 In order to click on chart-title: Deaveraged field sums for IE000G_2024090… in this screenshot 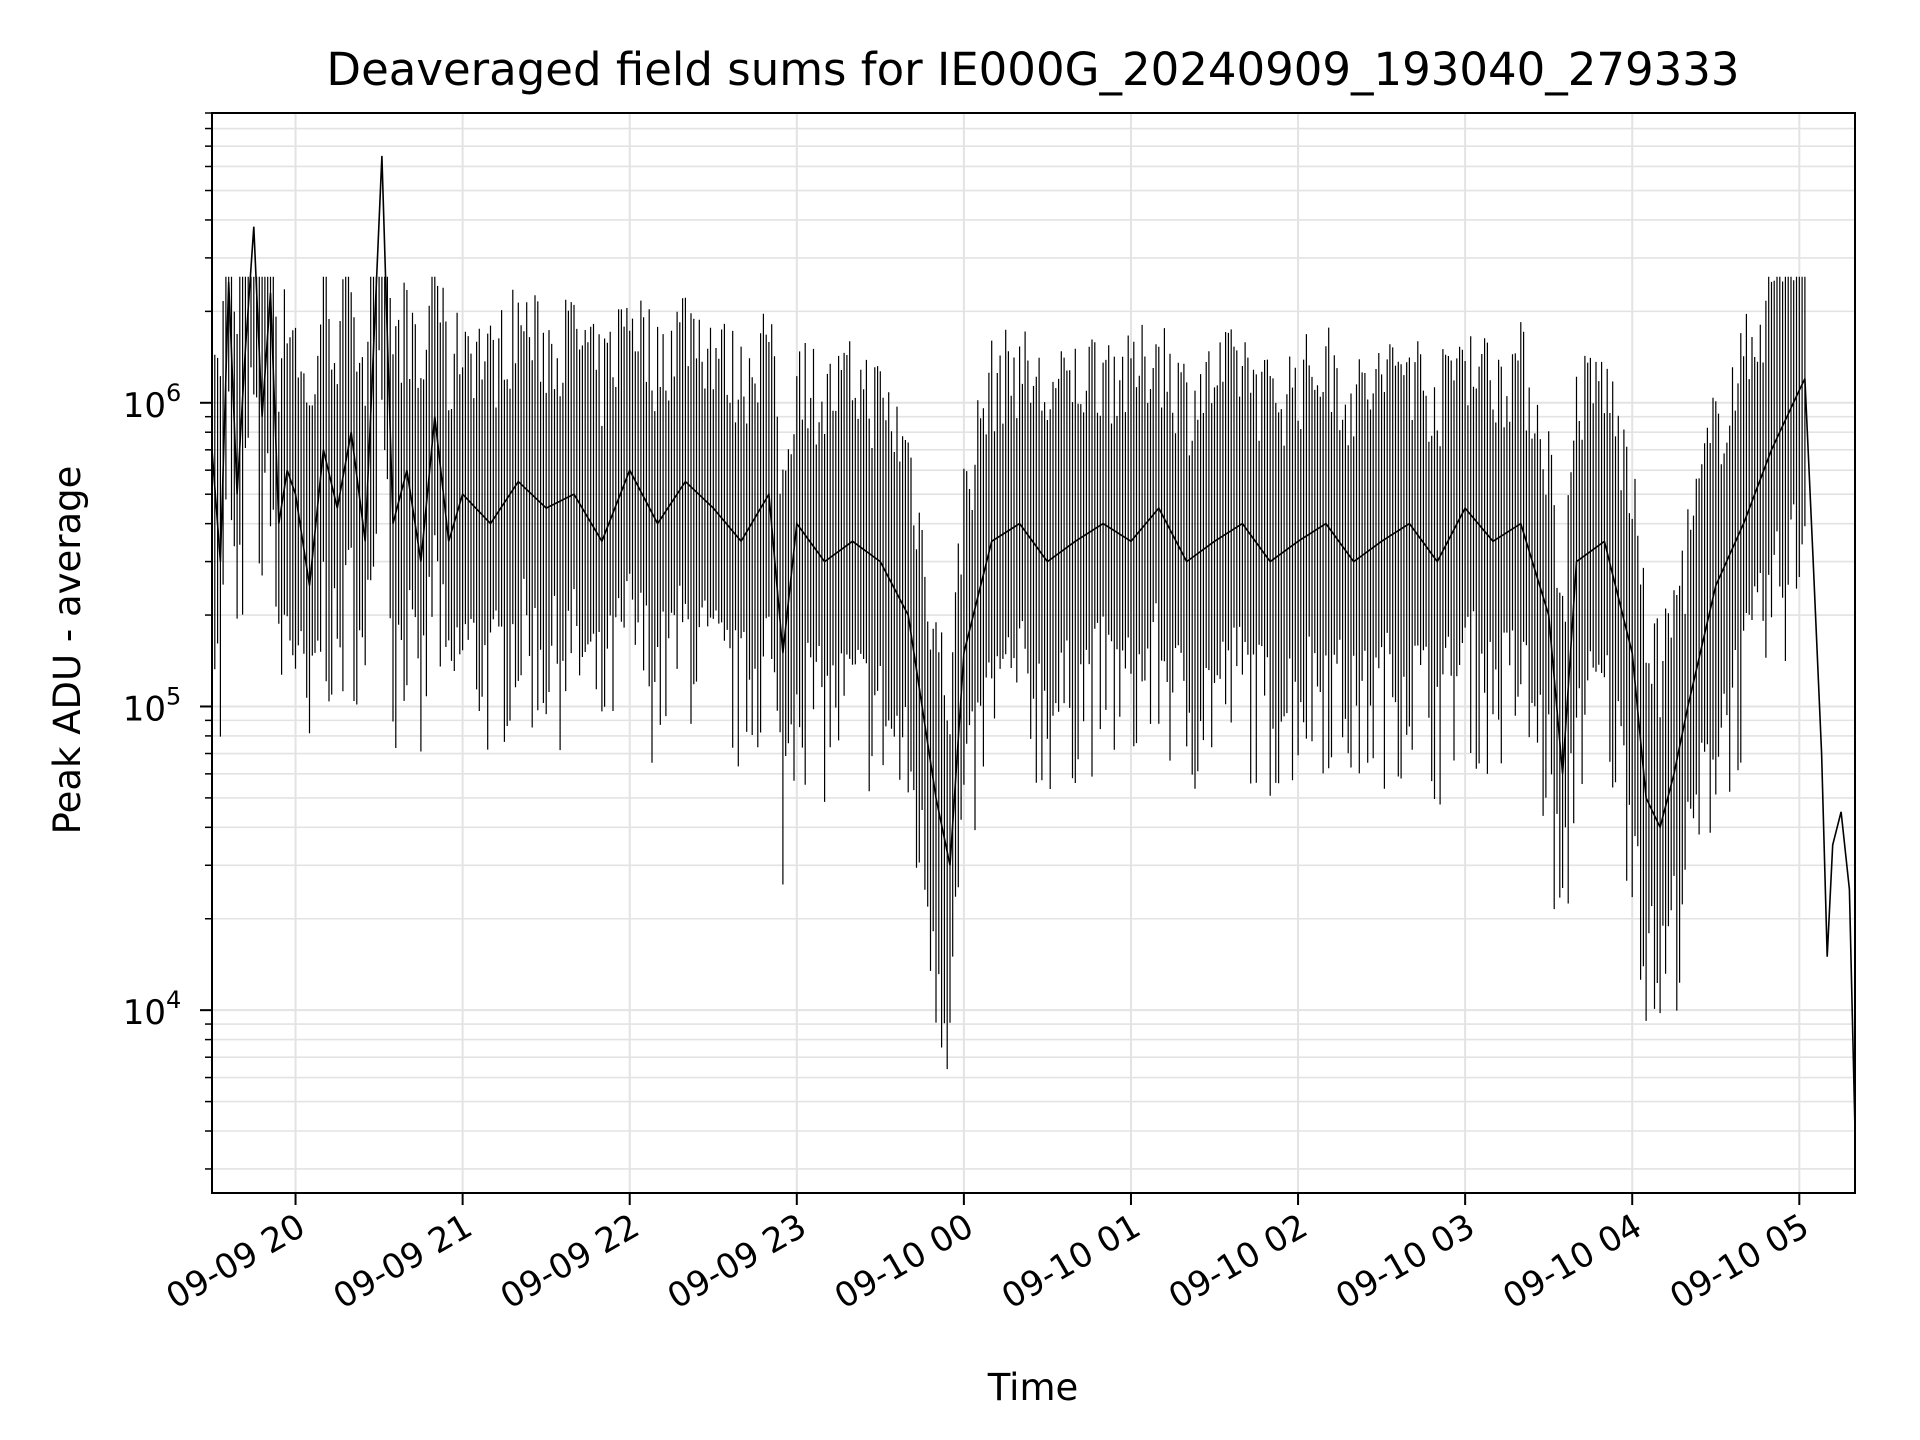, I will do `click(1032, 69)`.